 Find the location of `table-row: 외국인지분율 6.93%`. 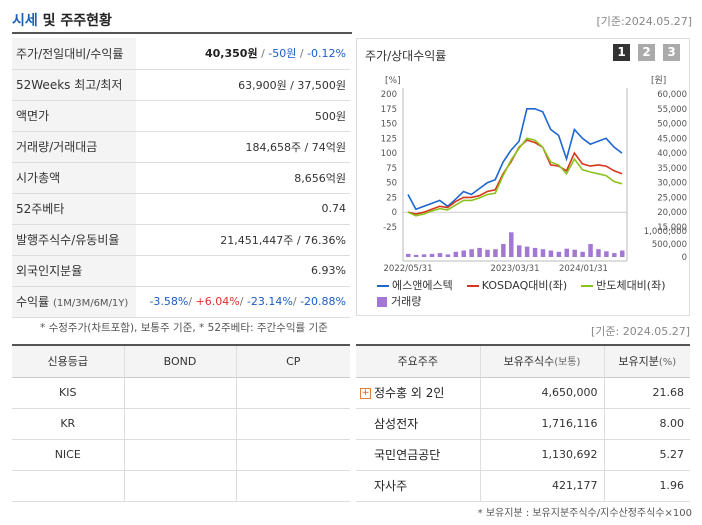

table-row: 외국인지분율 6.93% is located at coordinates (181, 270).